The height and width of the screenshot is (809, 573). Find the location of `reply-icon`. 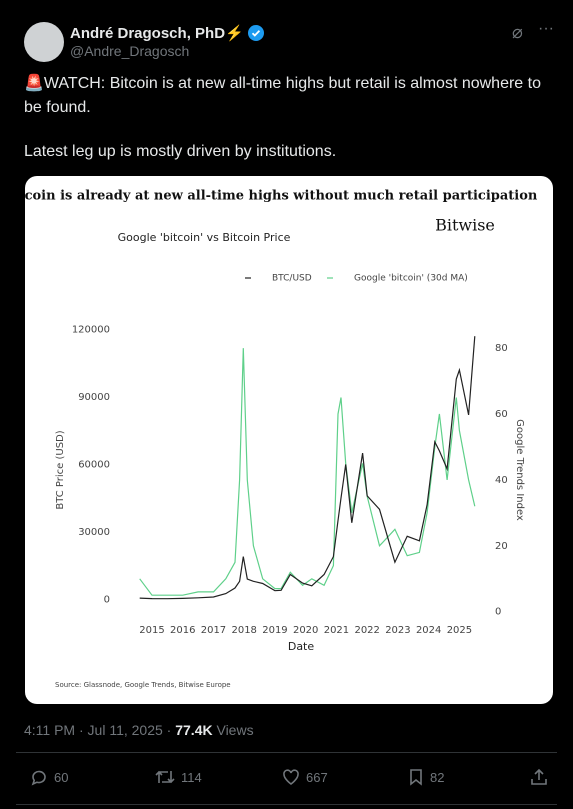

reply-icon is located at coordinates (38, 778).